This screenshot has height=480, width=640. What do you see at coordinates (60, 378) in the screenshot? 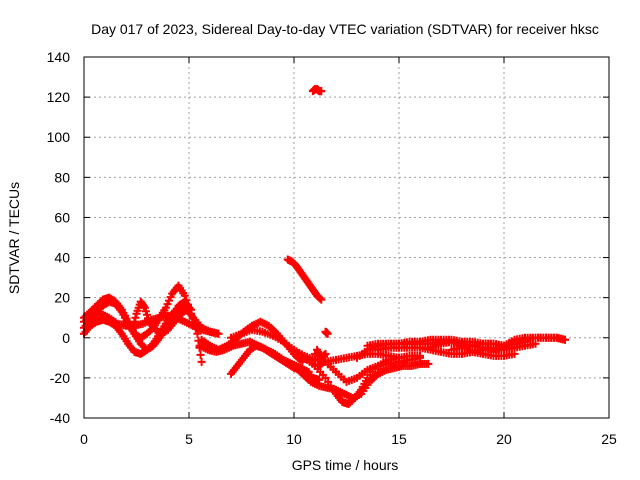
I see `y-tick-label: -20` at bounding box center [60, 378].